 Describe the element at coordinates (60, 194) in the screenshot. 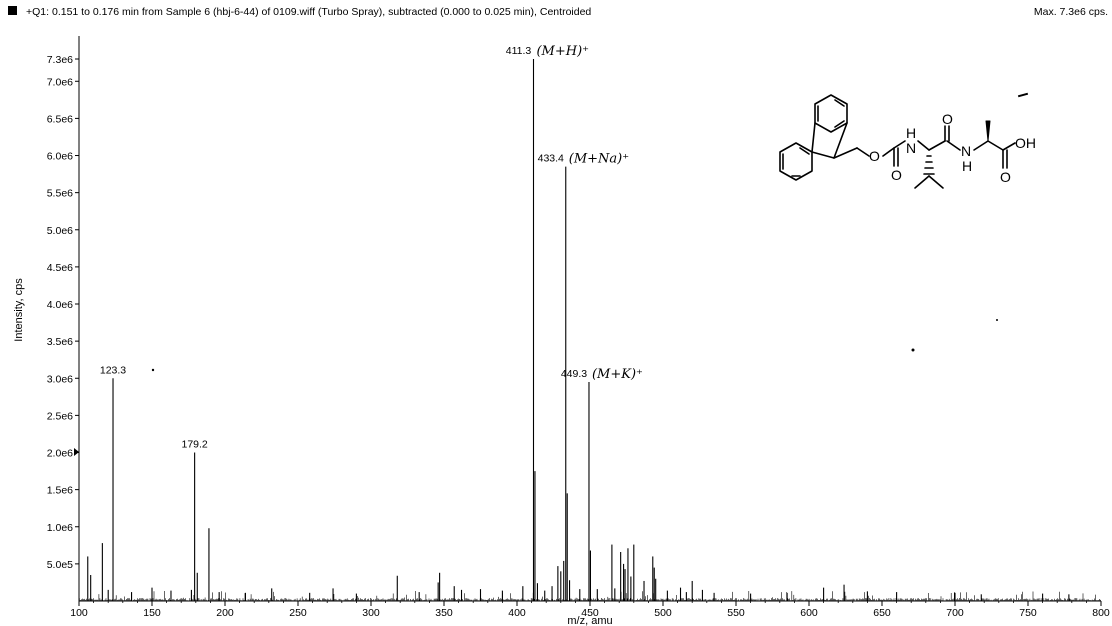

I see `y-tick-label: 5.5e6` at that location.